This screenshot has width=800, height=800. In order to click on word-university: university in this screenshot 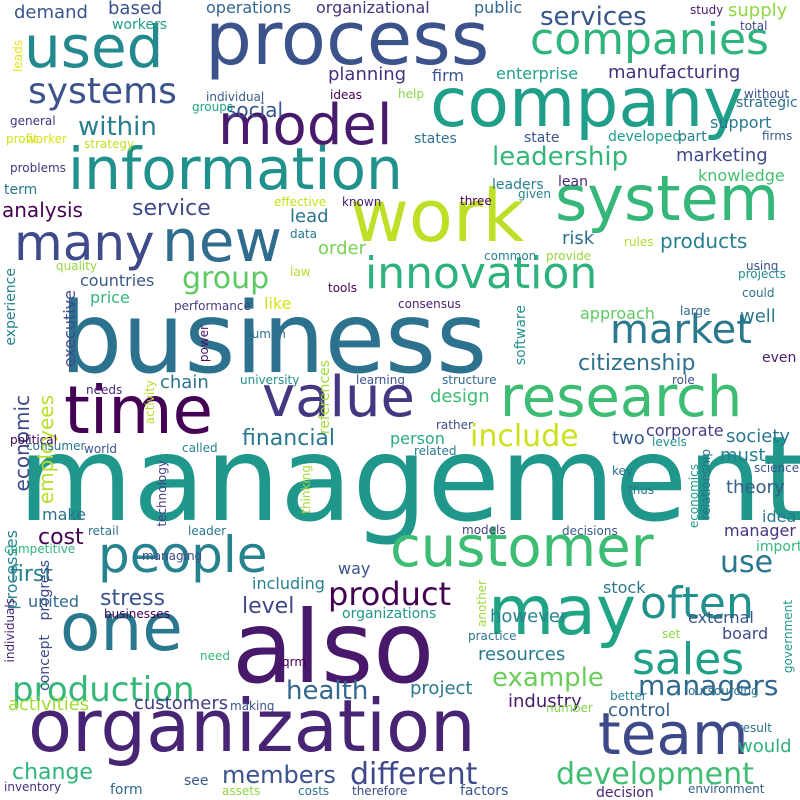, I will do `click(270, 380)`.